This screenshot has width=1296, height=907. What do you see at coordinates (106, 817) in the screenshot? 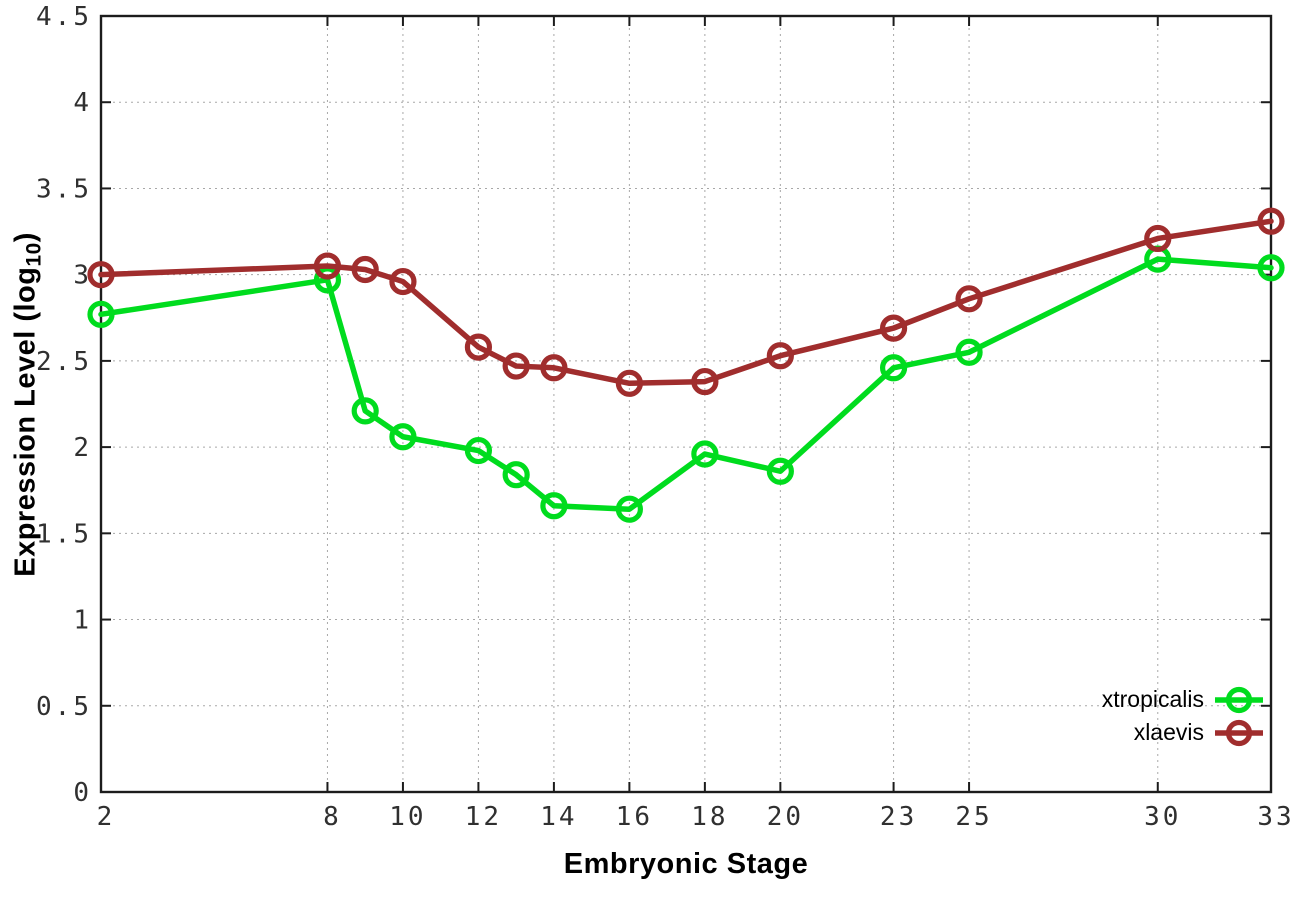
I see `x-tick-label: 2` at bounding box center [106, 817].